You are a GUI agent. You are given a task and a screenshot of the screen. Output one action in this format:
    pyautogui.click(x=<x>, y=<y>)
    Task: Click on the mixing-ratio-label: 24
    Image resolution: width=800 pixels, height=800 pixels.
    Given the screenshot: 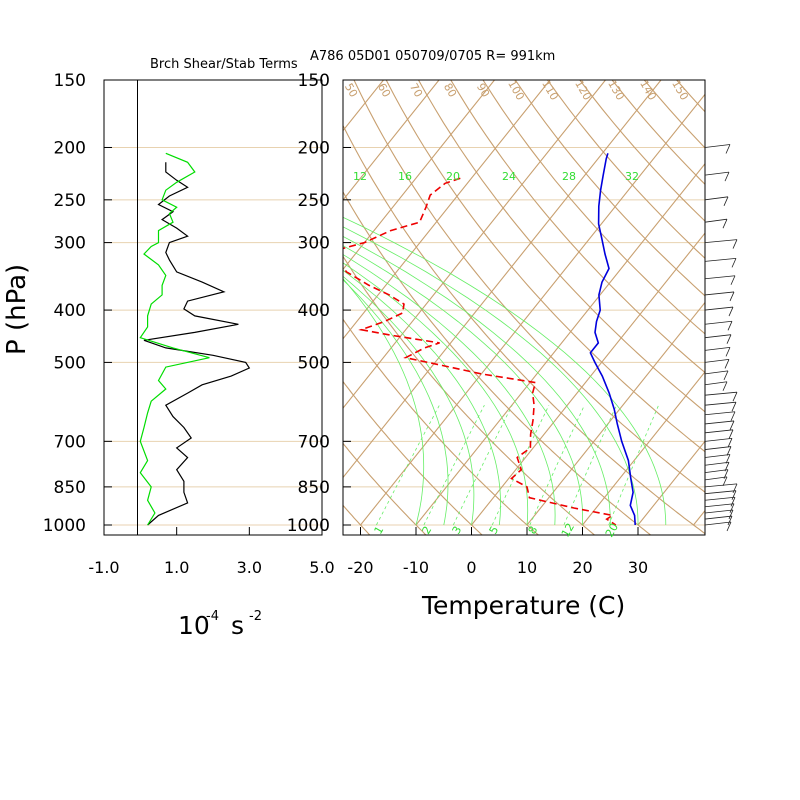 What is the action you would take?
    pyautogui.click(x=509, y=176)
    